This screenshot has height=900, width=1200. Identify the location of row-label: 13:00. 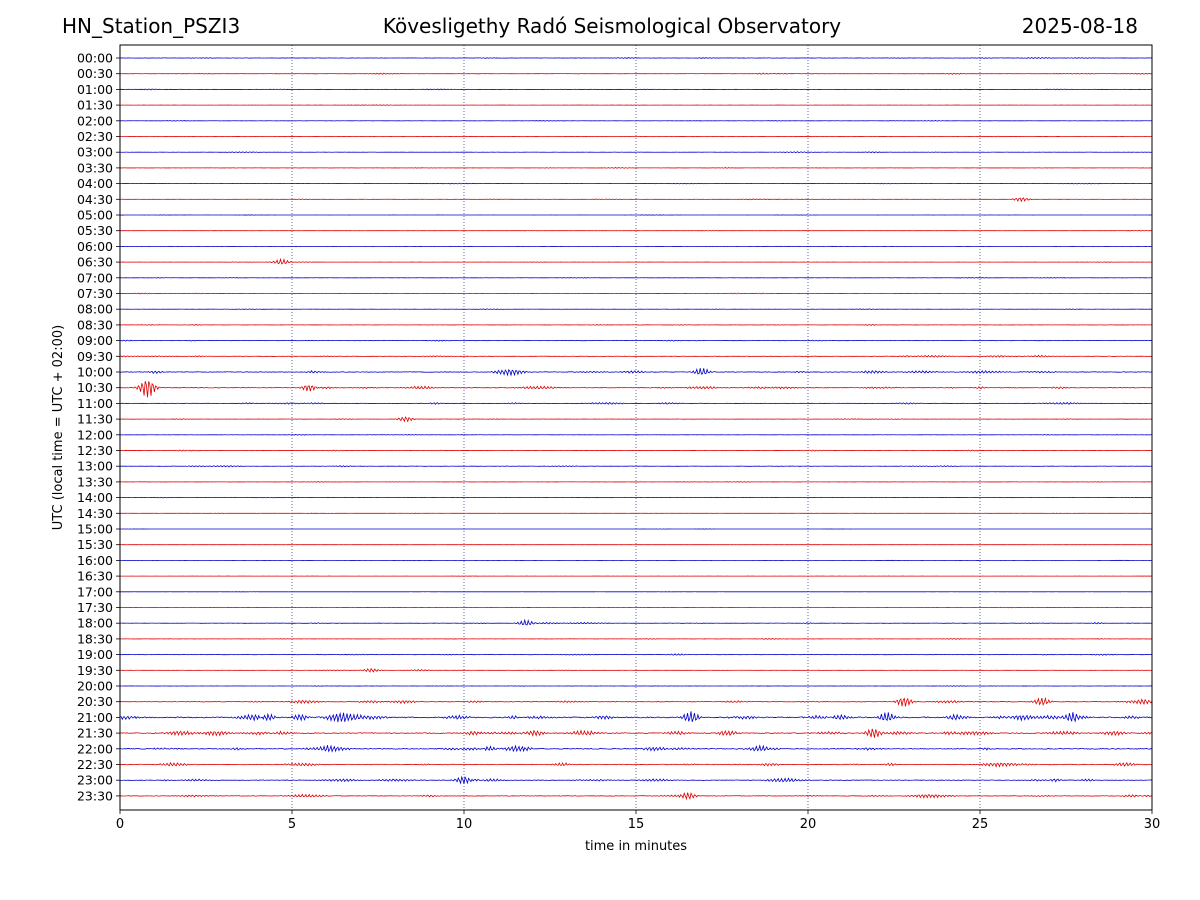
(95, 466).